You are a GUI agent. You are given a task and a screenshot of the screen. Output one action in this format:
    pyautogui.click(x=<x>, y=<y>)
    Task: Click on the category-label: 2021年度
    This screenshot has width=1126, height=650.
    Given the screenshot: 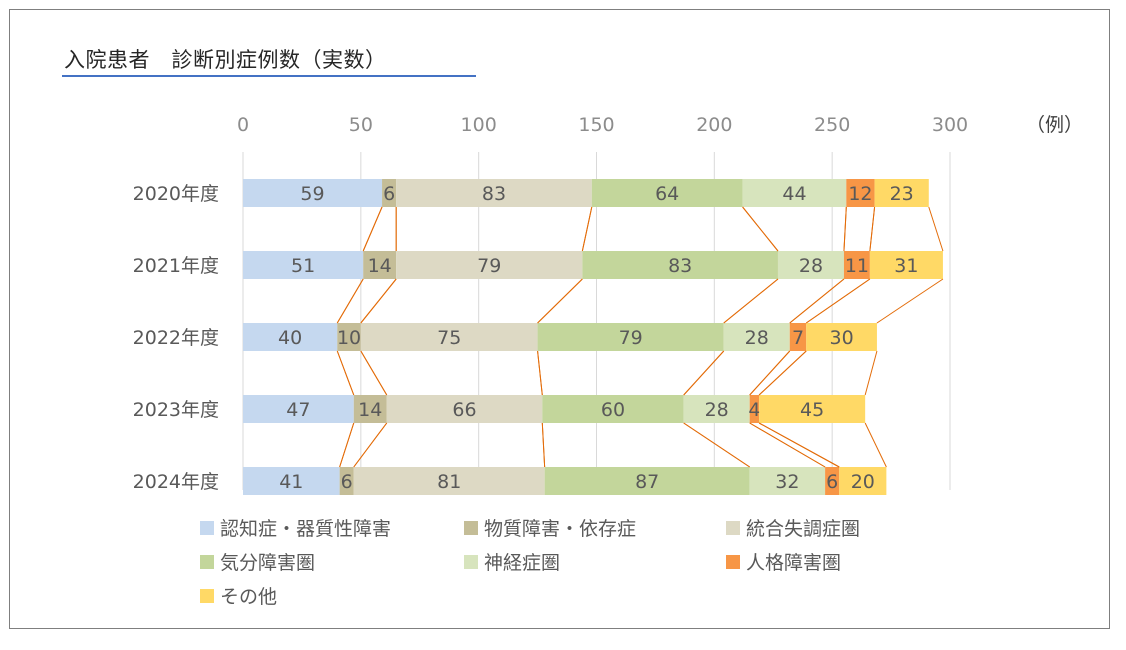 What is the action you would take?
    pyautogui.click(x=176, y=266)
    